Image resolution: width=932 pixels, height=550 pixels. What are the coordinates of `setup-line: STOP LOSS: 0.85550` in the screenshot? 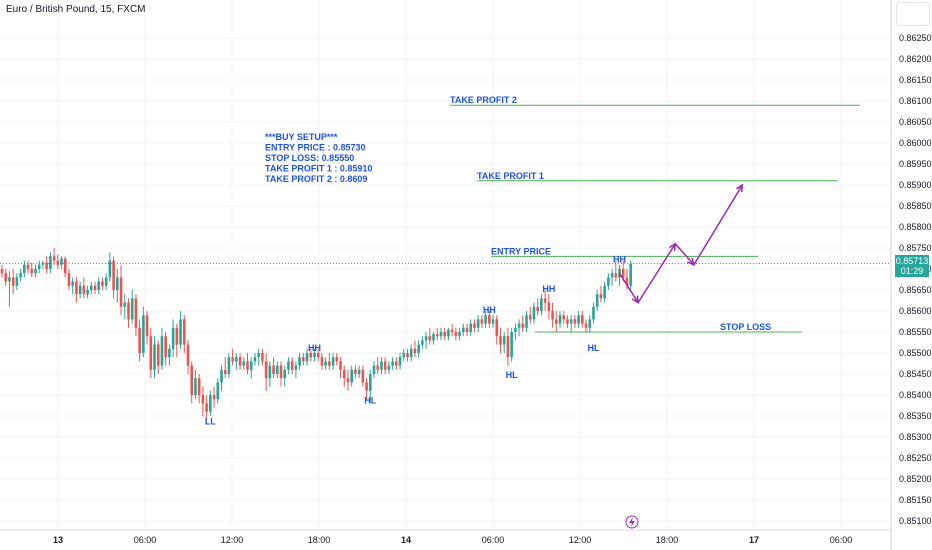 It's located at (309, 158).